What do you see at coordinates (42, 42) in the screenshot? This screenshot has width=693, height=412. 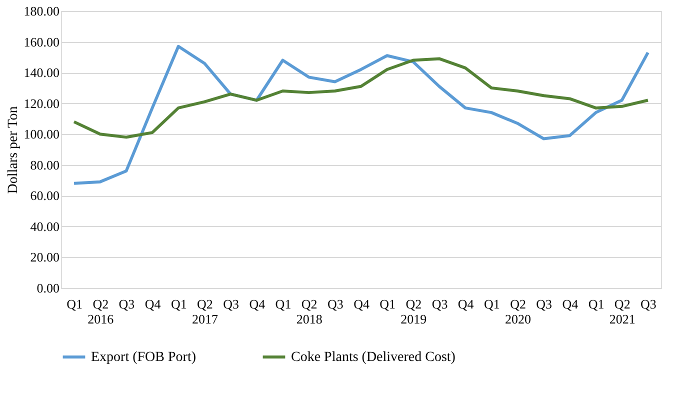 I see `y-tick-label: 160.00` at bounding box center [42, 42].